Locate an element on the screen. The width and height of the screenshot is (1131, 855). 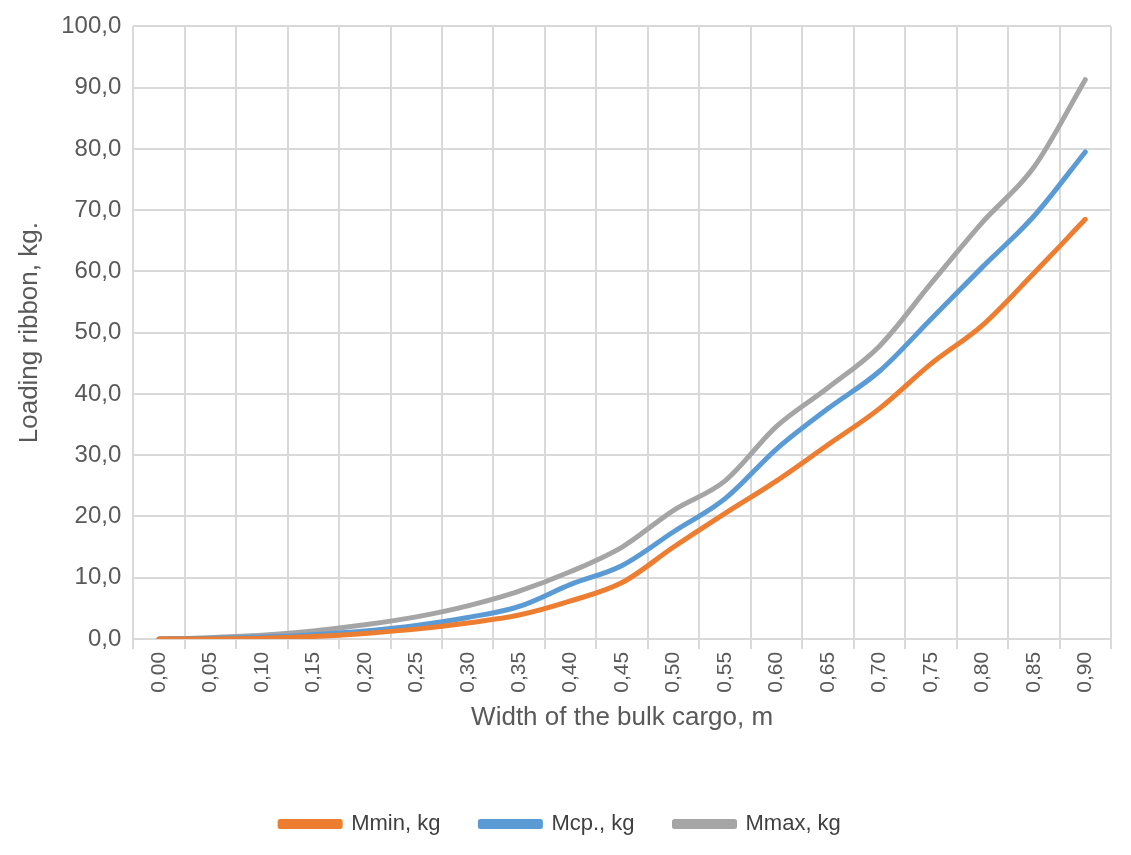
y-tick-label: 40,0 is located at coordinates (98, 392).